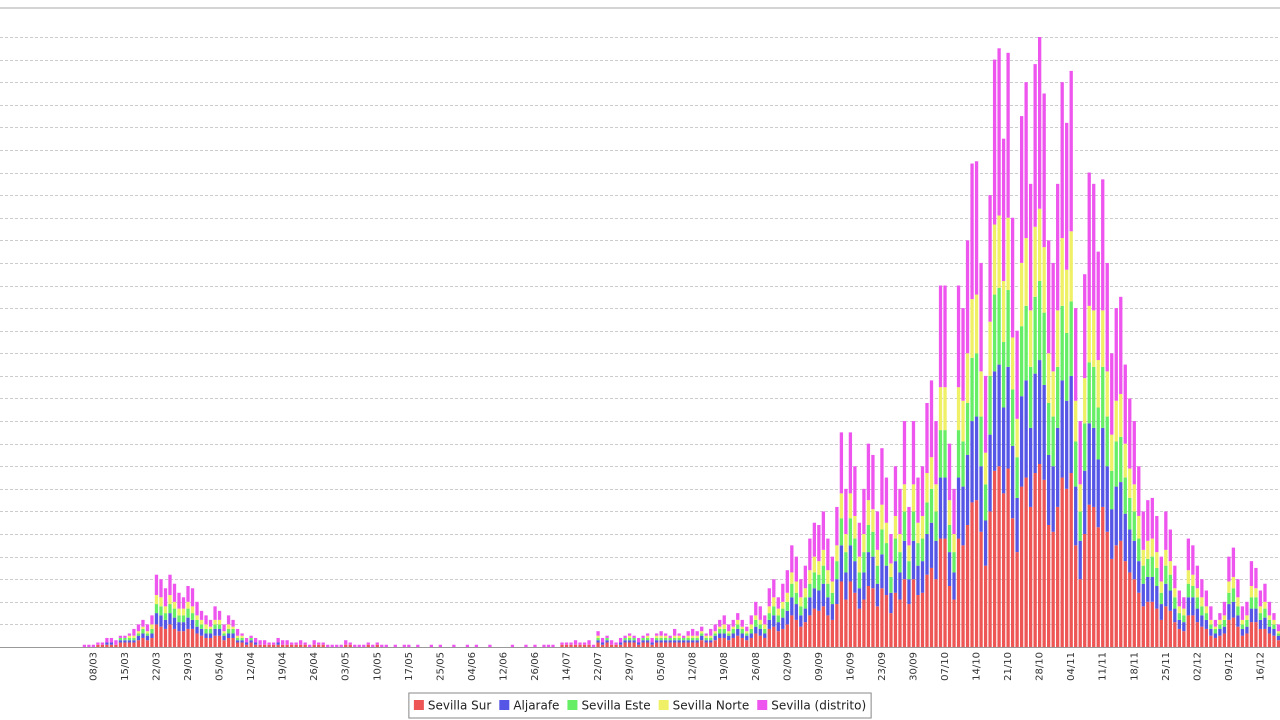  What do you see at coordinates (125, 666) in the screenshot?
I see `x-tick-label: 15/03` at bounding box center [125, 666].